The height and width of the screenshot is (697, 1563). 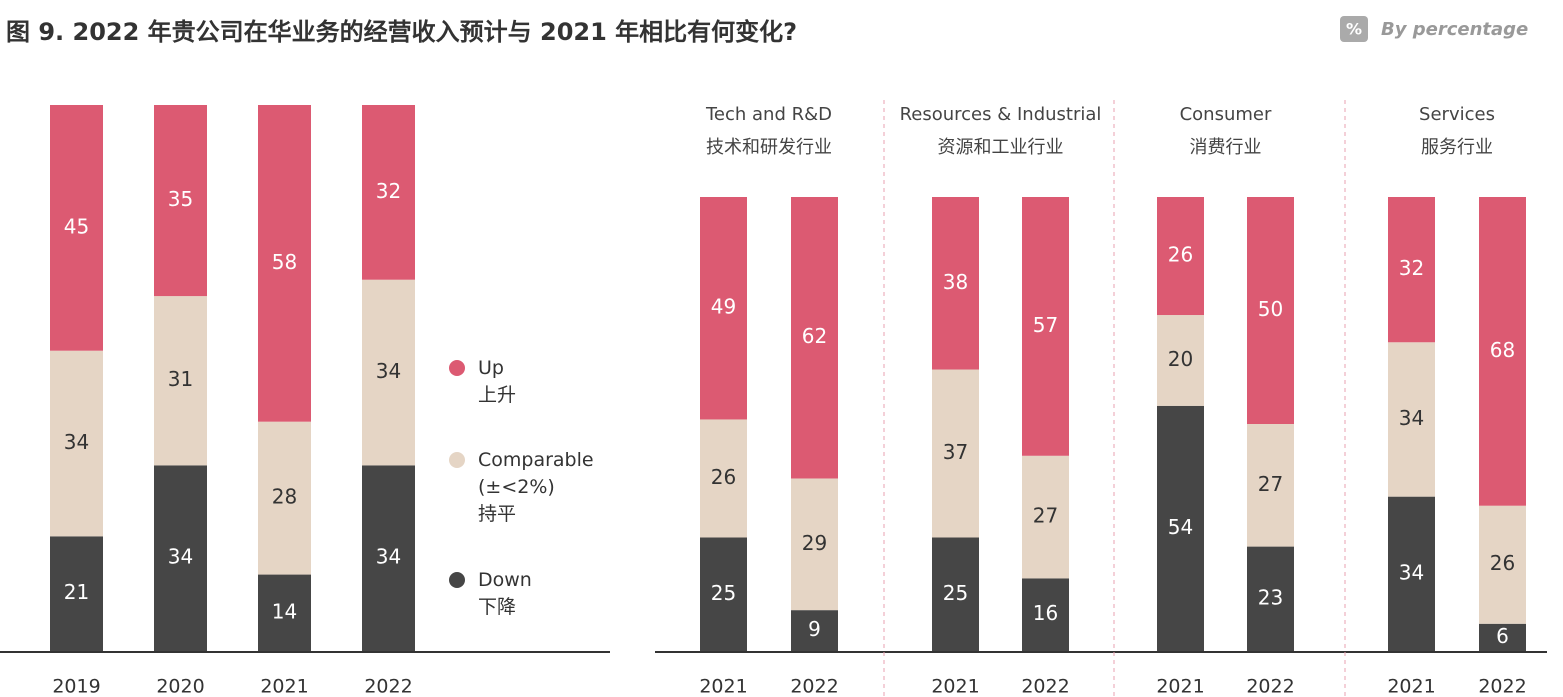 I want to click on legend-label: Up 上升, so click(x=497, y=381).